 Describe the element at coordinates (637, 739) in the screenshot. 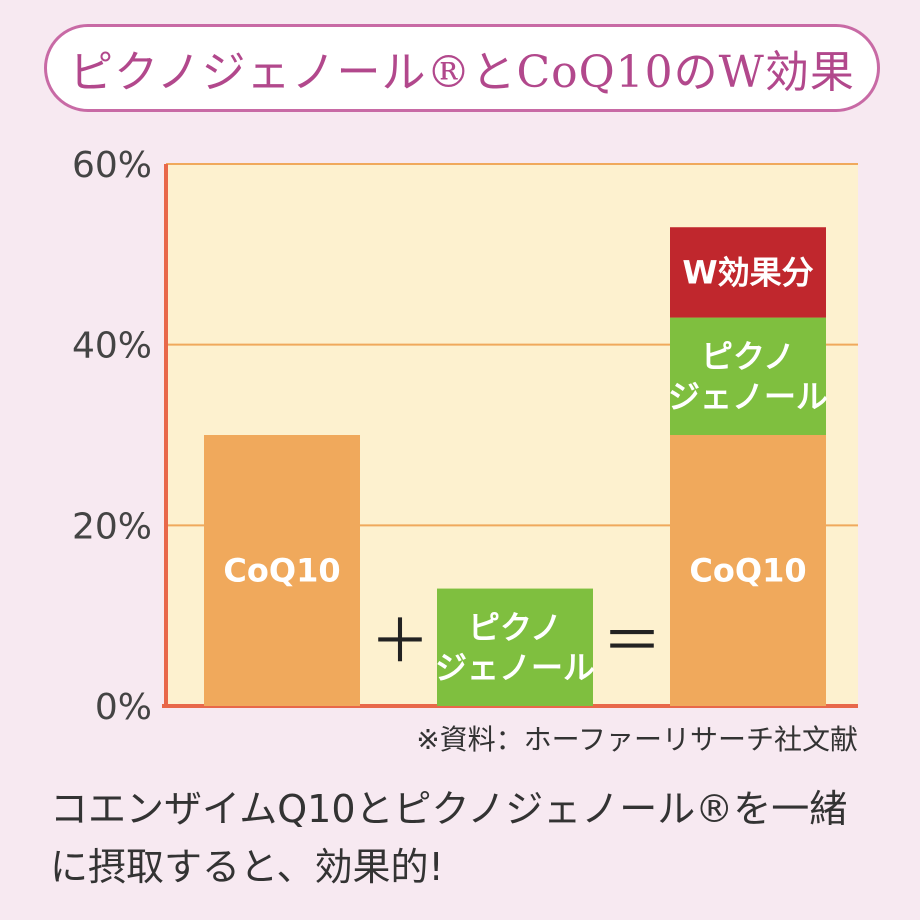

I see `source-note: ※資料：ホーファーリサーチ社文献` at that location.